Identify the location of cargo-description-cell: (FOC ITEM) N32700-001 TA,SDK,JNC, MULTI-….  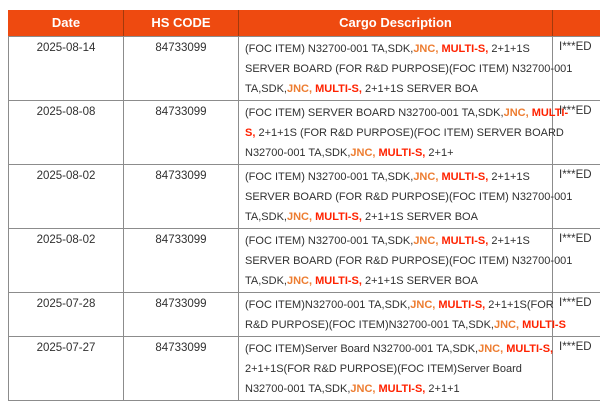
(405, 260).